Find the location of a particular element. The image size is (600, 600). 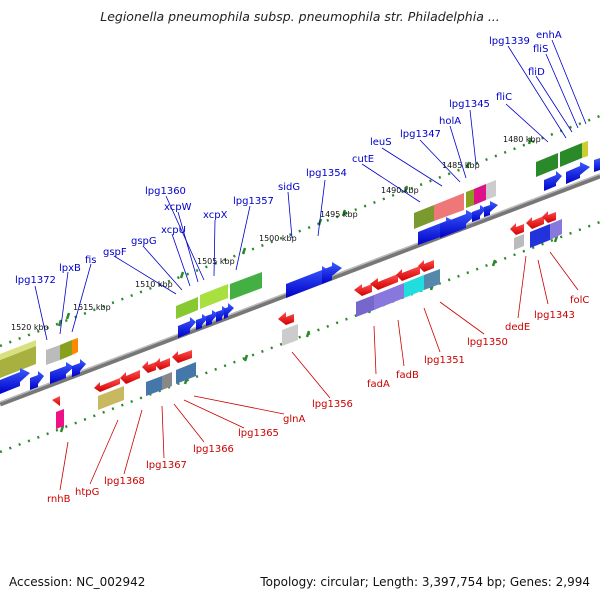

gene-label: lpg1345 is located at coordinates (469, 104).